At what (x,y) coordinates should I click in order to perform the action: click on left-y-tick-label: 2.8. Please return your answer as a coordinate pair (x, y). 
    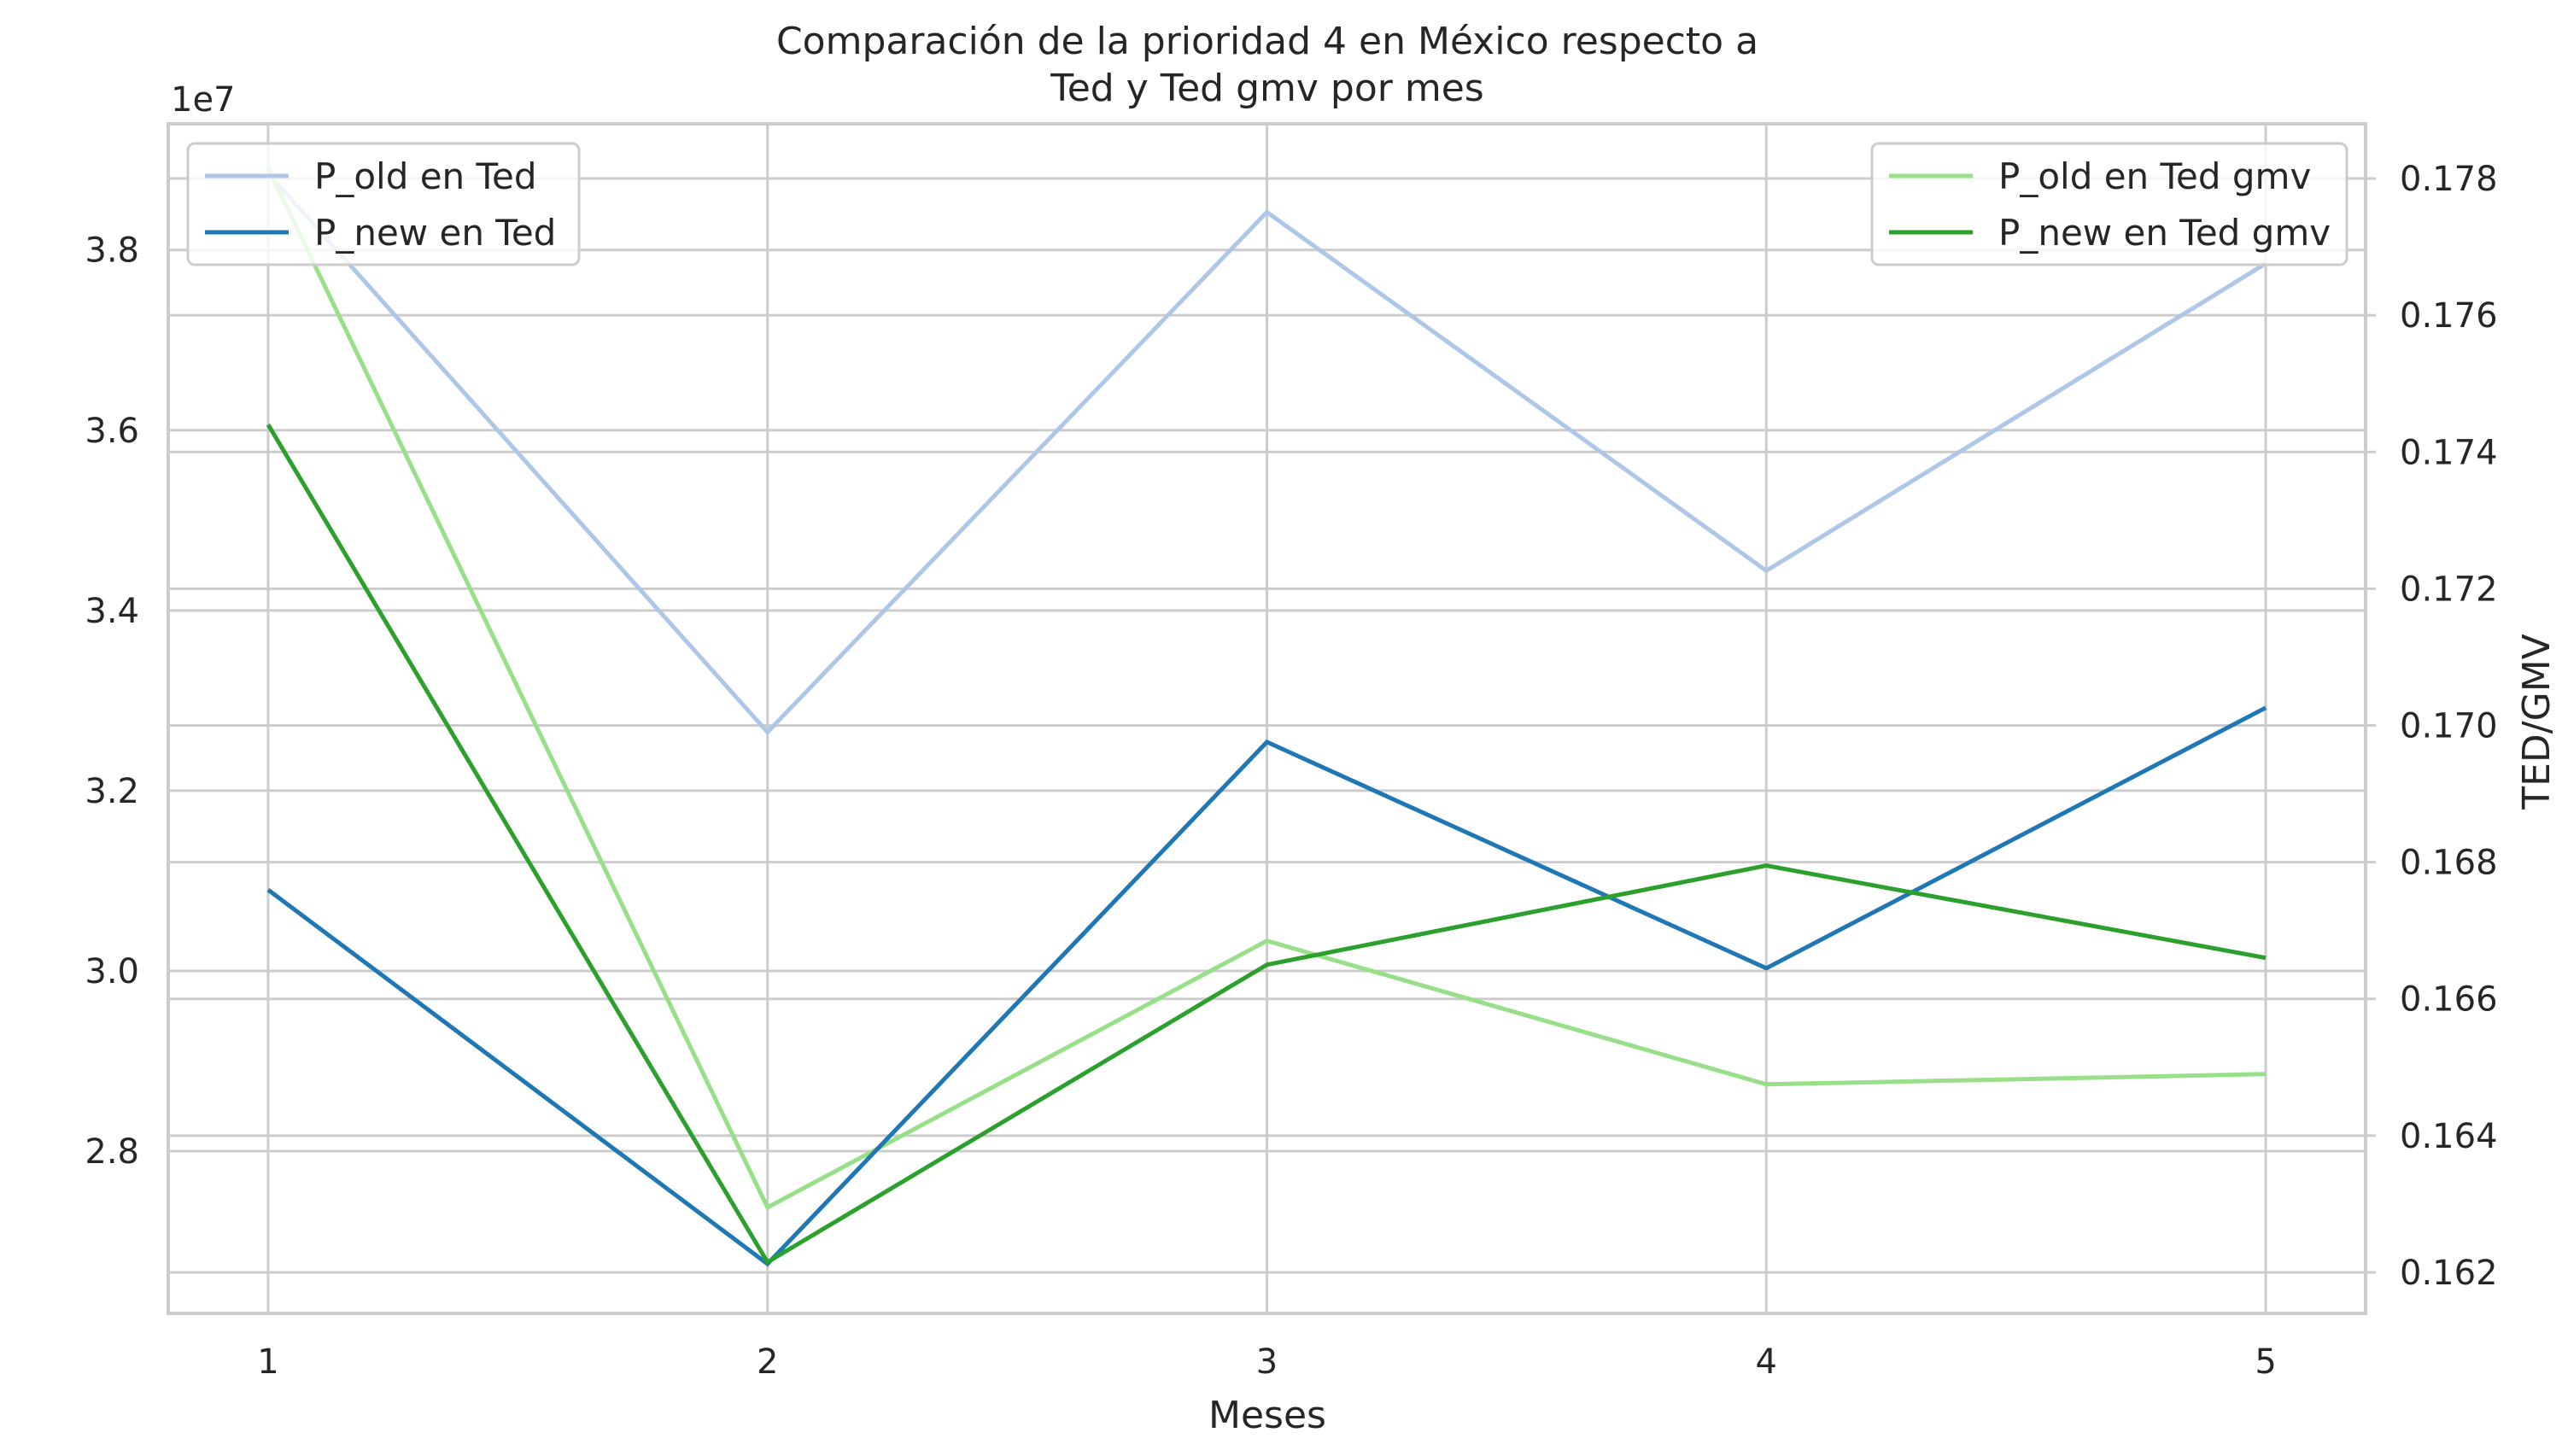
    Looking at the image, I should click on (112, 1152).